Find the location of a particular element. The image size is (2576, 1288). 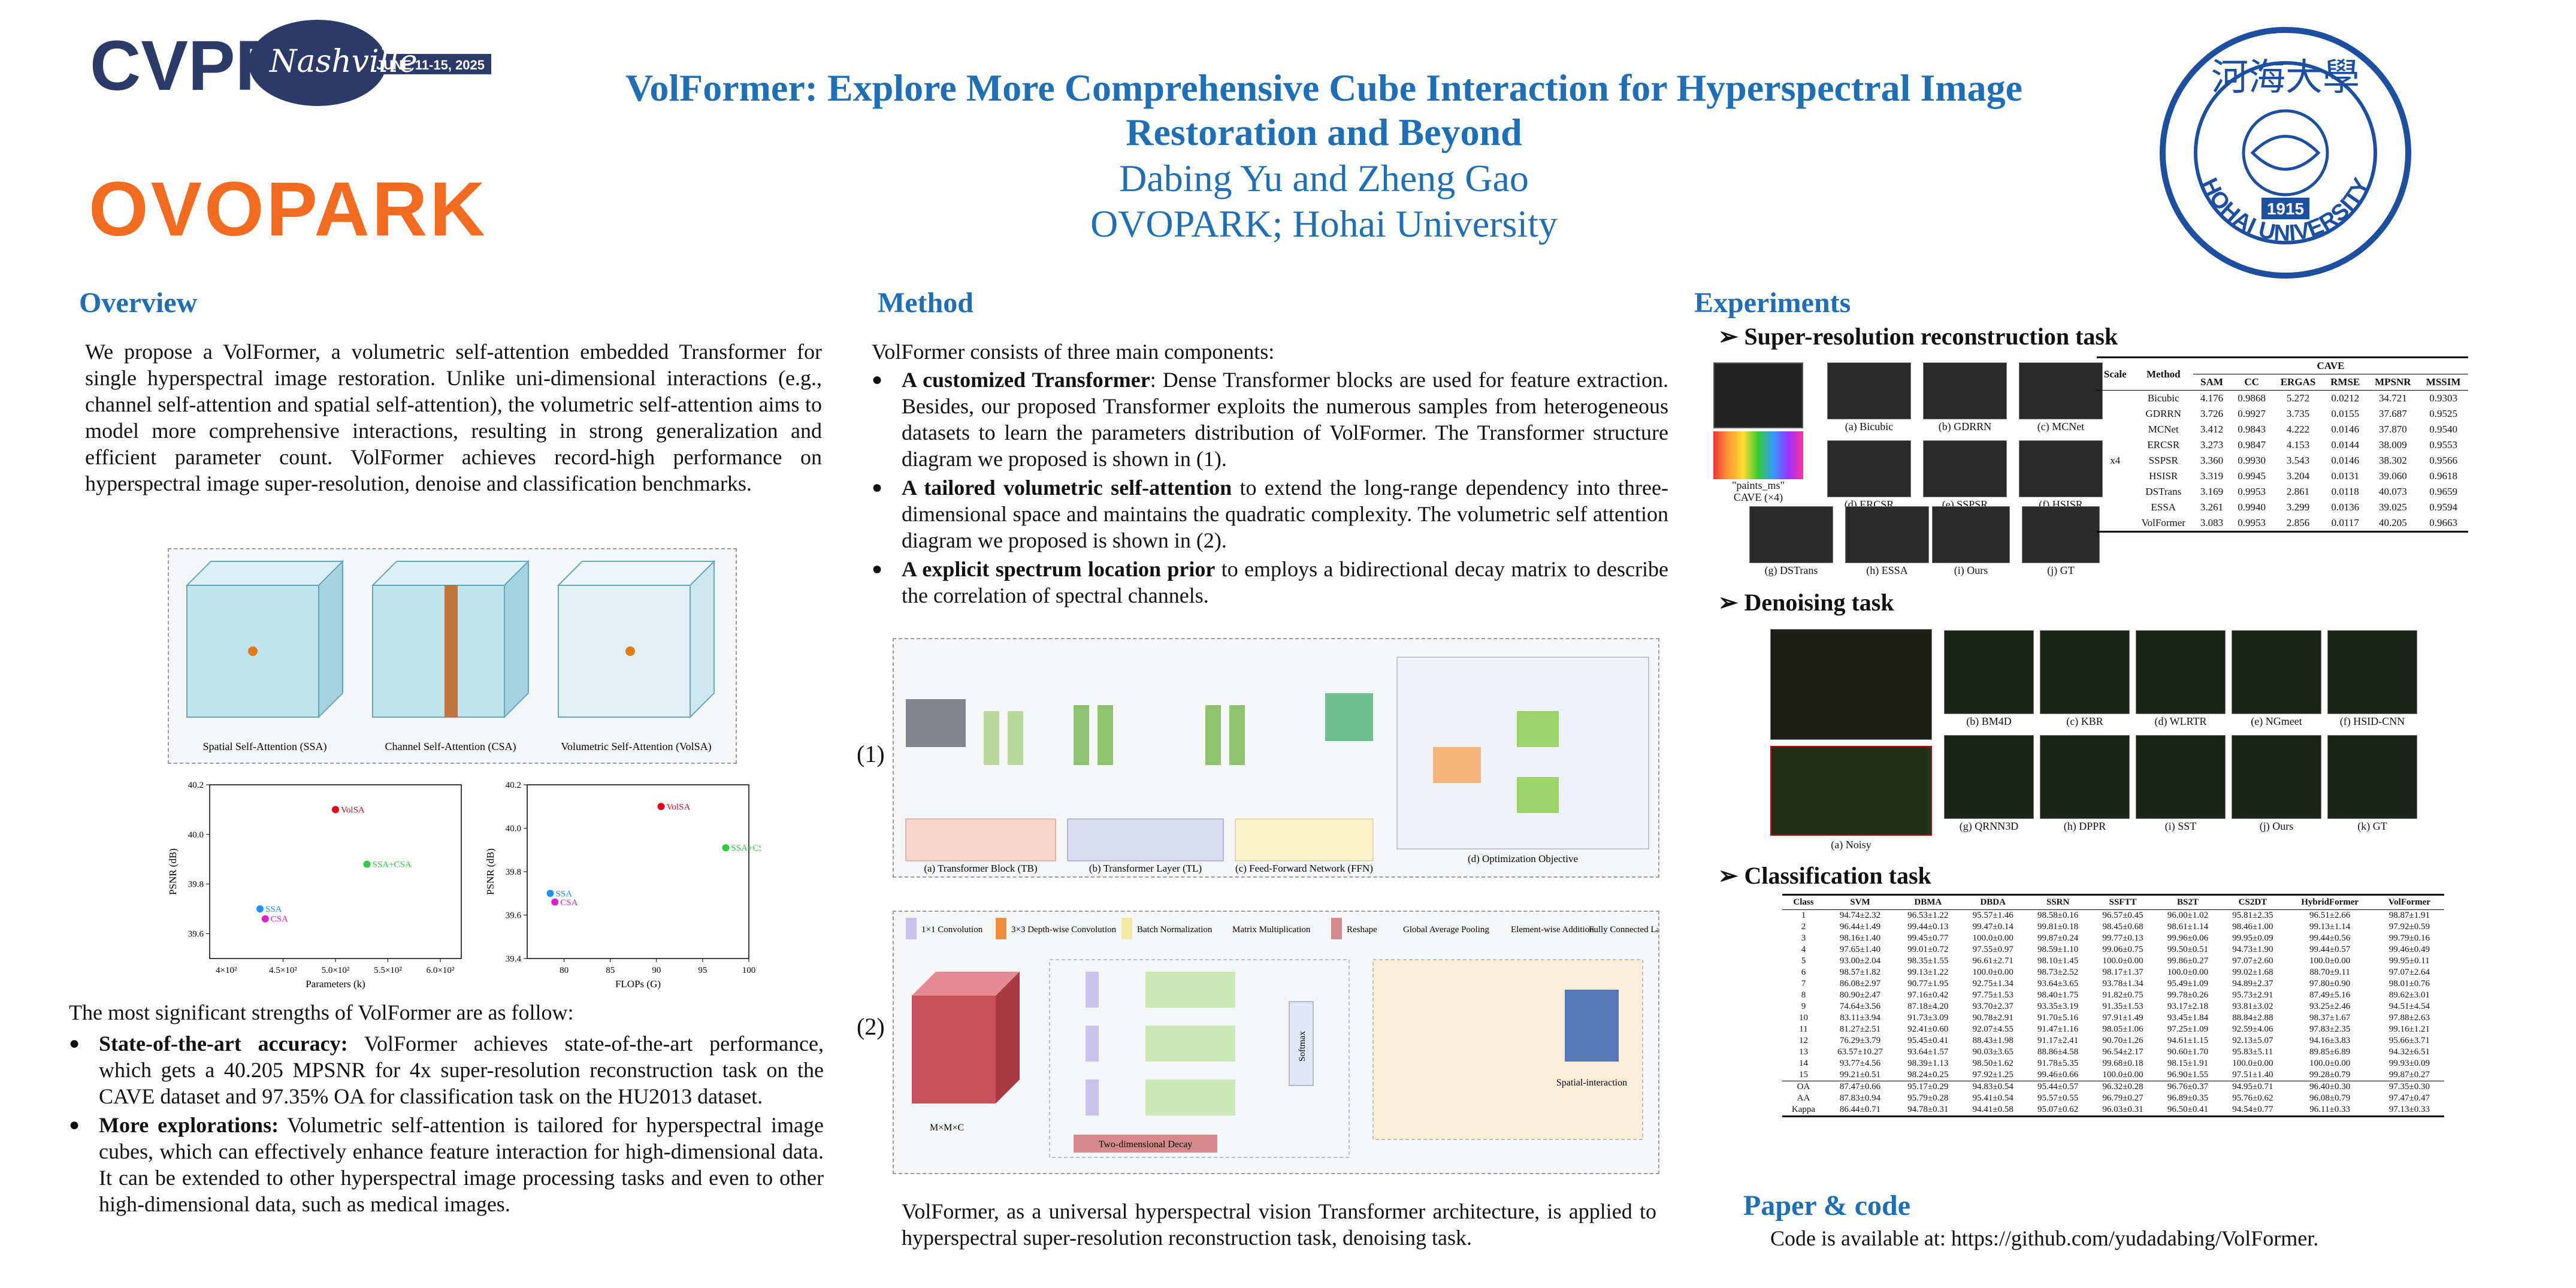

legend-fc: Fully Connected Layer is located at coordinates (1623, 930).